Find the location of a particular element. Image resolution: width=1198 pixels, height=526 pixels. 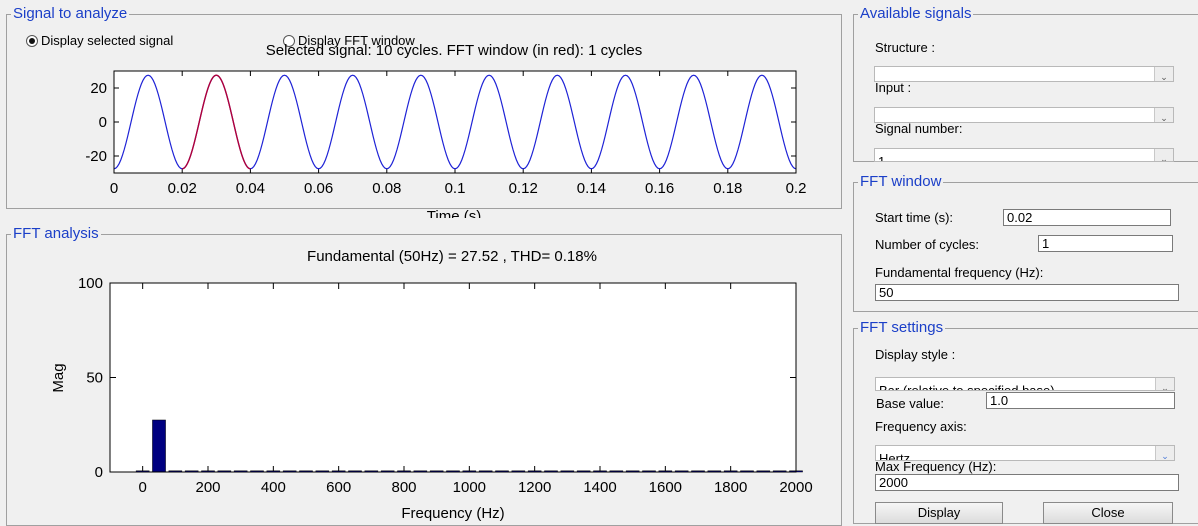

display-style-dropdown: Bar (relative to specified base) ⌄ is located at coordinates (1025, 384).